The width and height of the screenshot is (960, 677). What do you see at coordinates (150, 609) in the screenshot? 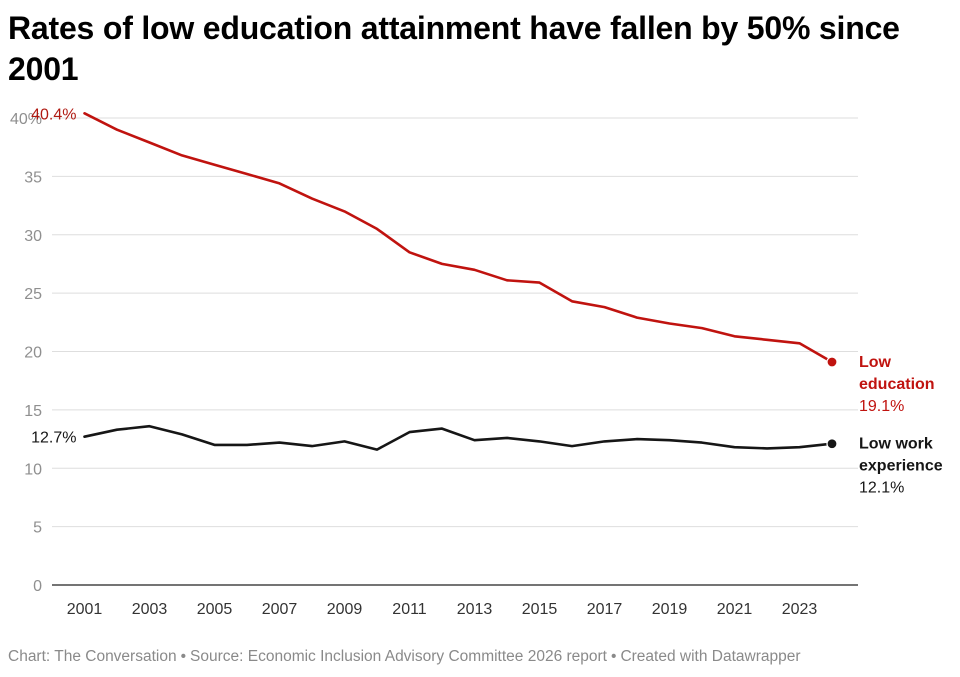
I see `x-tick-label: 2003` at bounding box center [150, 609].